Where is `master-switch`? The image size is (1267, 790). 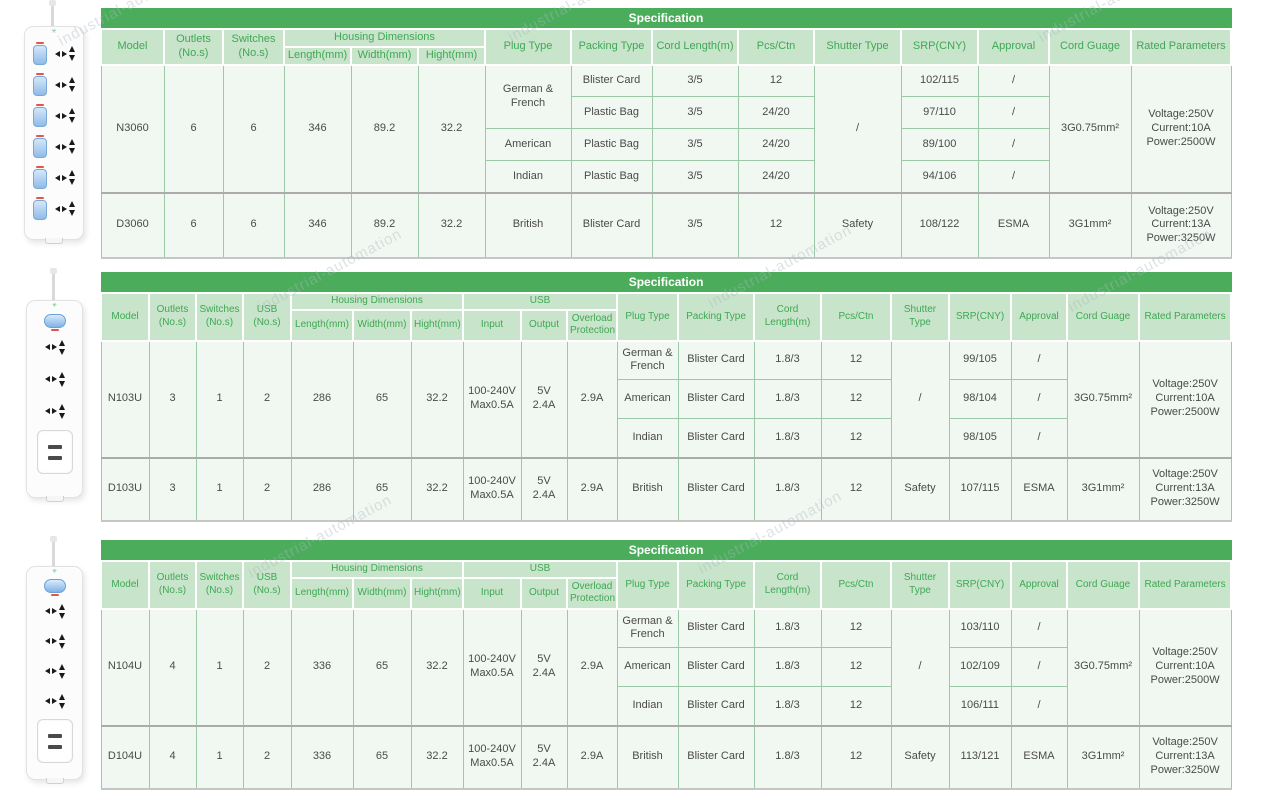 master-switch is located at coordinates (54, 587).